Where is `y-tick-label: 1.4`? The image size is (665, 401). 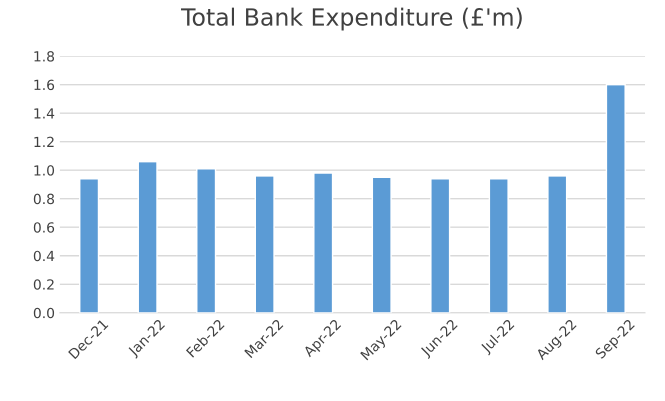
y-tick-label: 1.4 is located at coordinates (44, 113).